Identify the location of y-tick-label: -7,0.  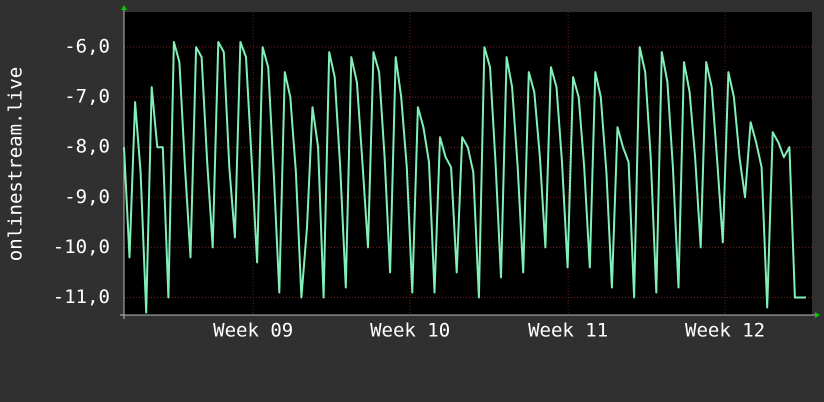
(87, 97).